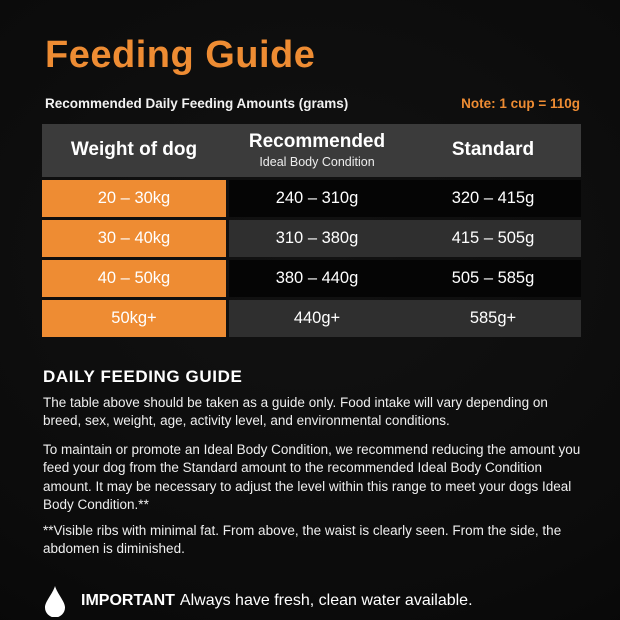 Image resolution: width=620 pixels, height=620 pixels. I want to click on recommended-cell: 310 – 380g, so click(317, 237).